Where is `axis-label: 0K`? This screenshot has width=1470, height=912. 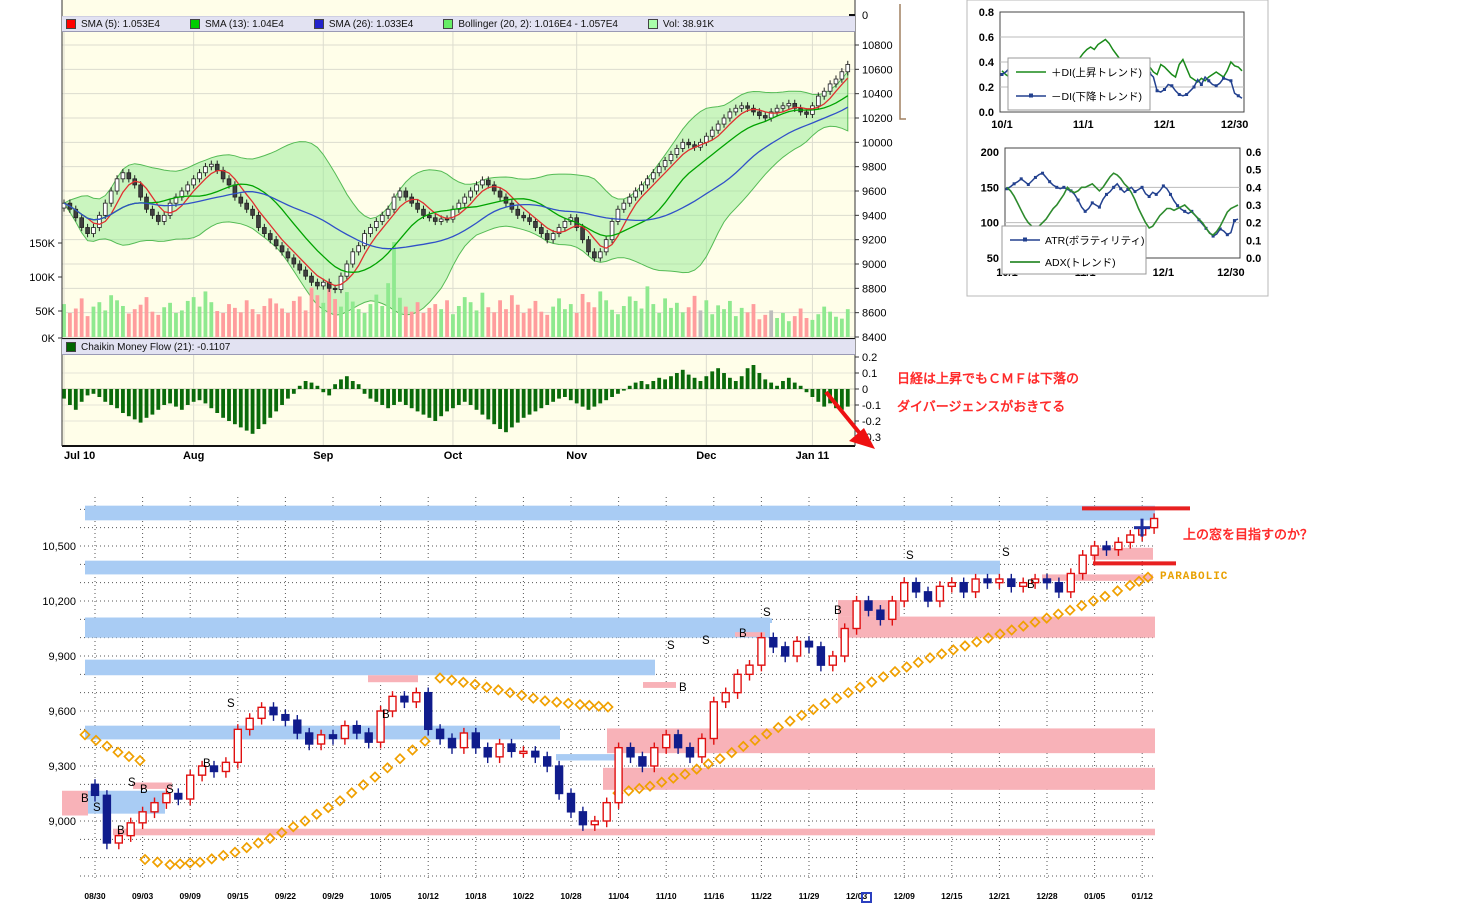 axis-label: 0K is located at coordinates (49, 339).